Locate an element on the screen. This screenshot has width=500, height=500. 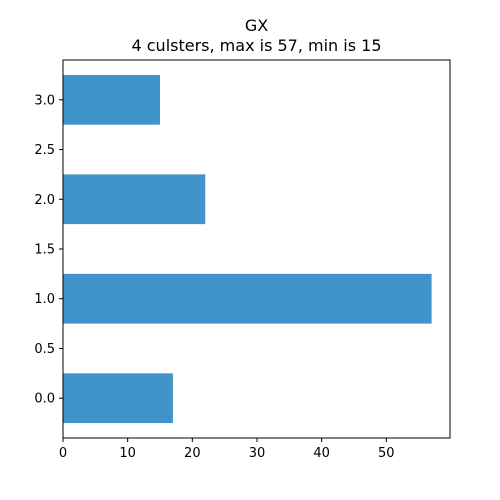
y-tick-label: 2.5 is located at coordinates (44, 150).